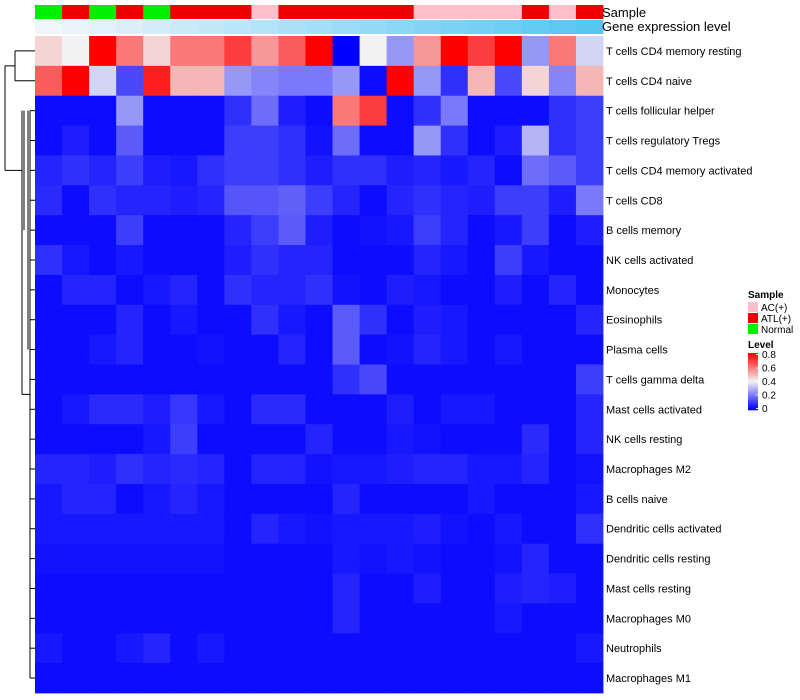 This screenshot has height=700, width=800. What do you see at coordinates (19, 364) in the screenshot?
I see `row-dendrogram` at bounding box center [19, 364].